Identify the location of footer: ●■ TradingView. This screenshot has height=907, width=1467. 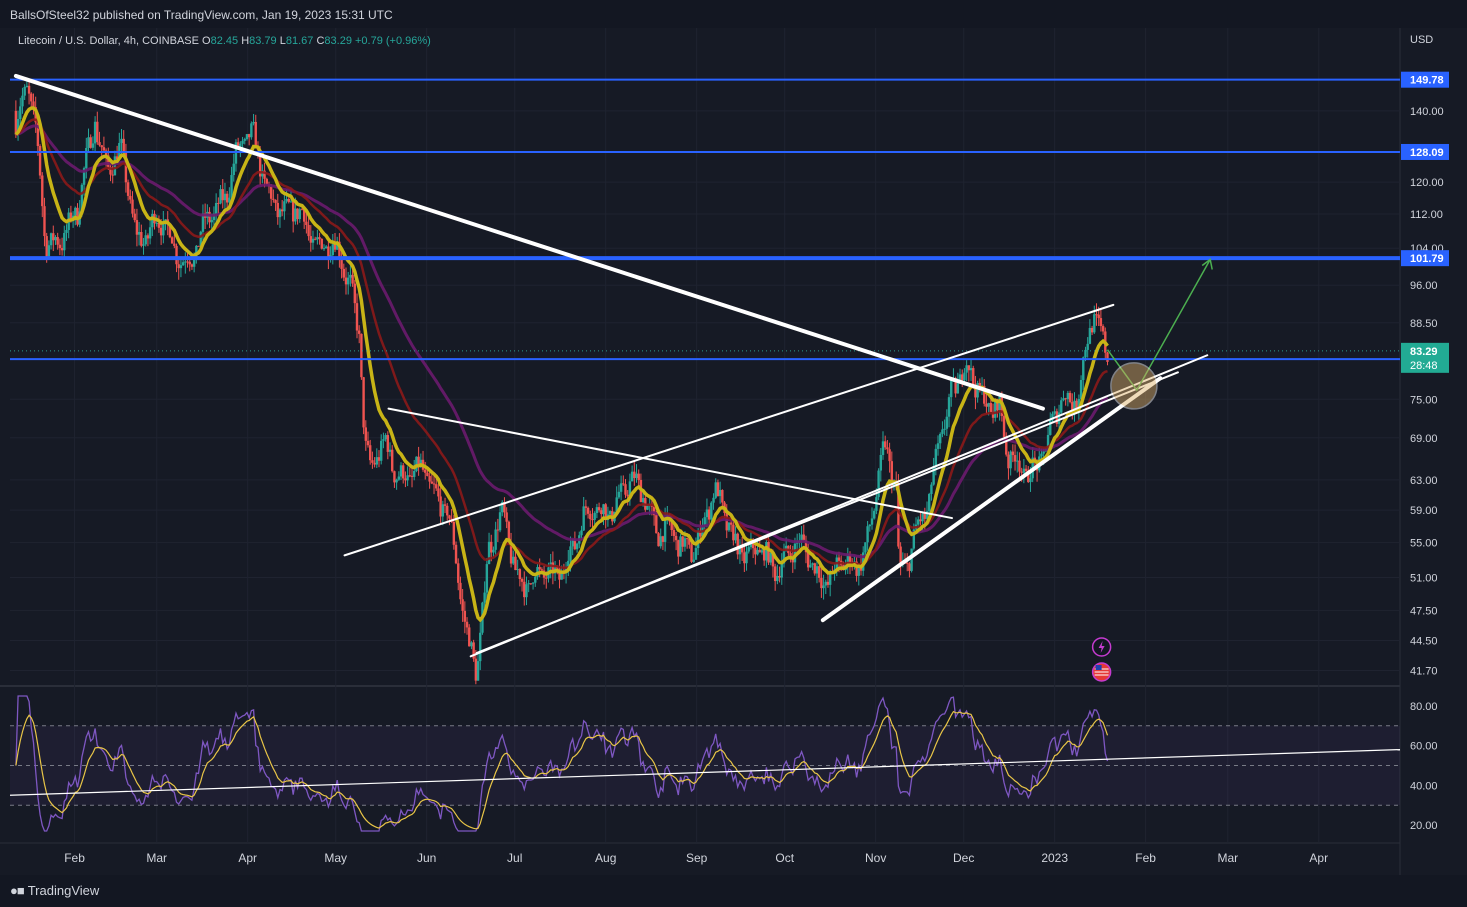
(733, 891).